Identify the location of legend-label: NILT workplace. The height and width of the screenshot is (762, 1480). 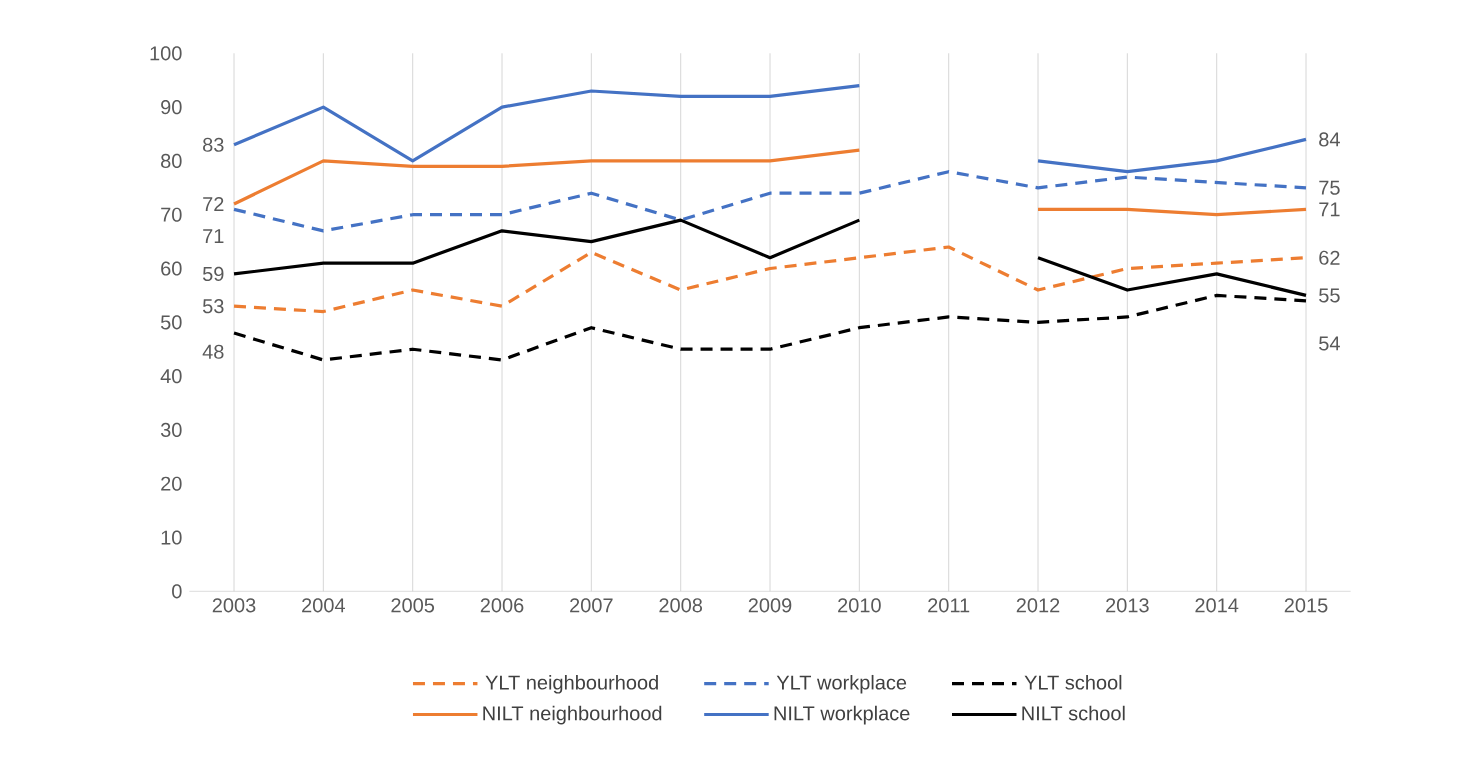
(842, 715).